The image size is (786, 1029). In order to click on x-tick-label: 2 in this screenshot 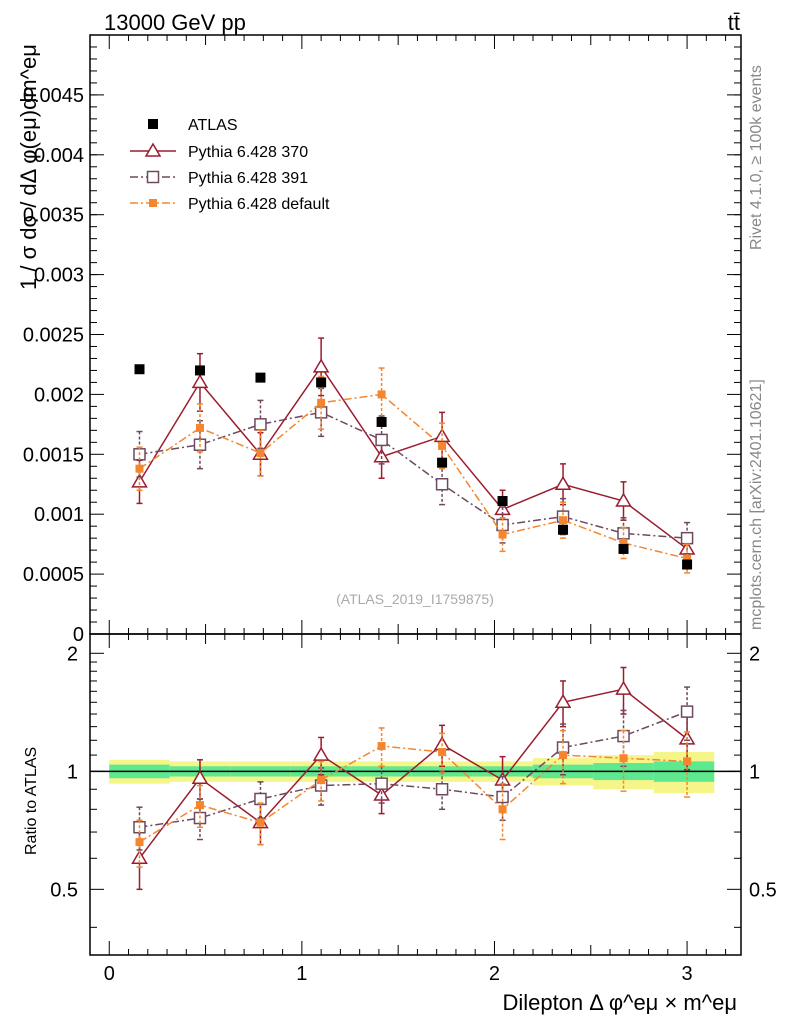, I will do `click(494, 974)`.